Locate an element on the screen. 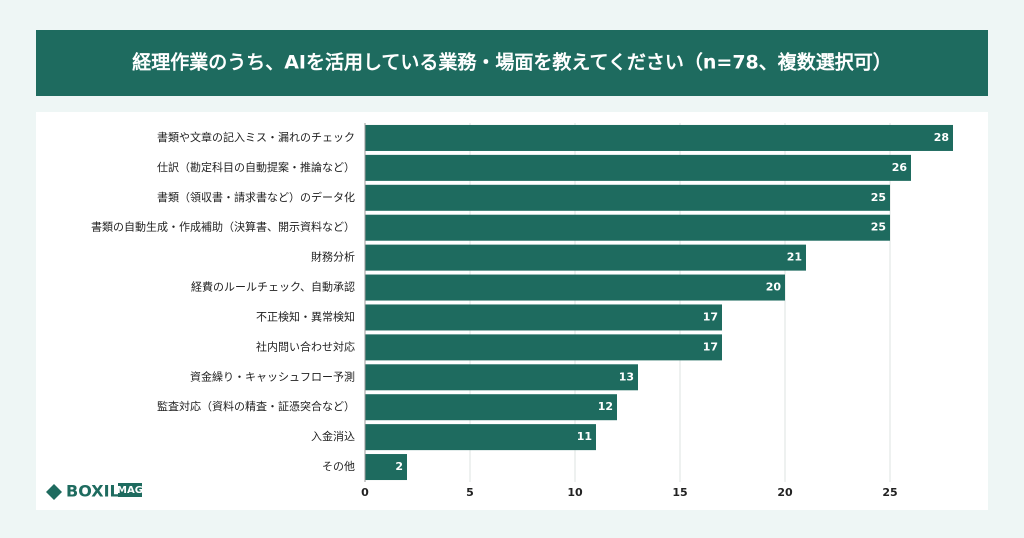 The image size is (1024, 538). value-label: 12 is located at coordinates (605, 406).